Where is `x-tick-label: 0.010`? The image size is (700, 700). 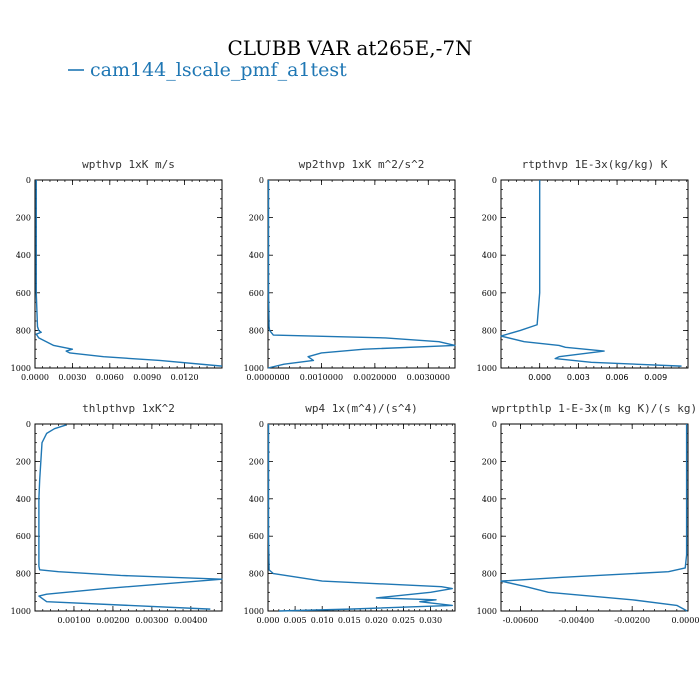
x-tick-label: 0.010 is located at coordinates (322, 620).